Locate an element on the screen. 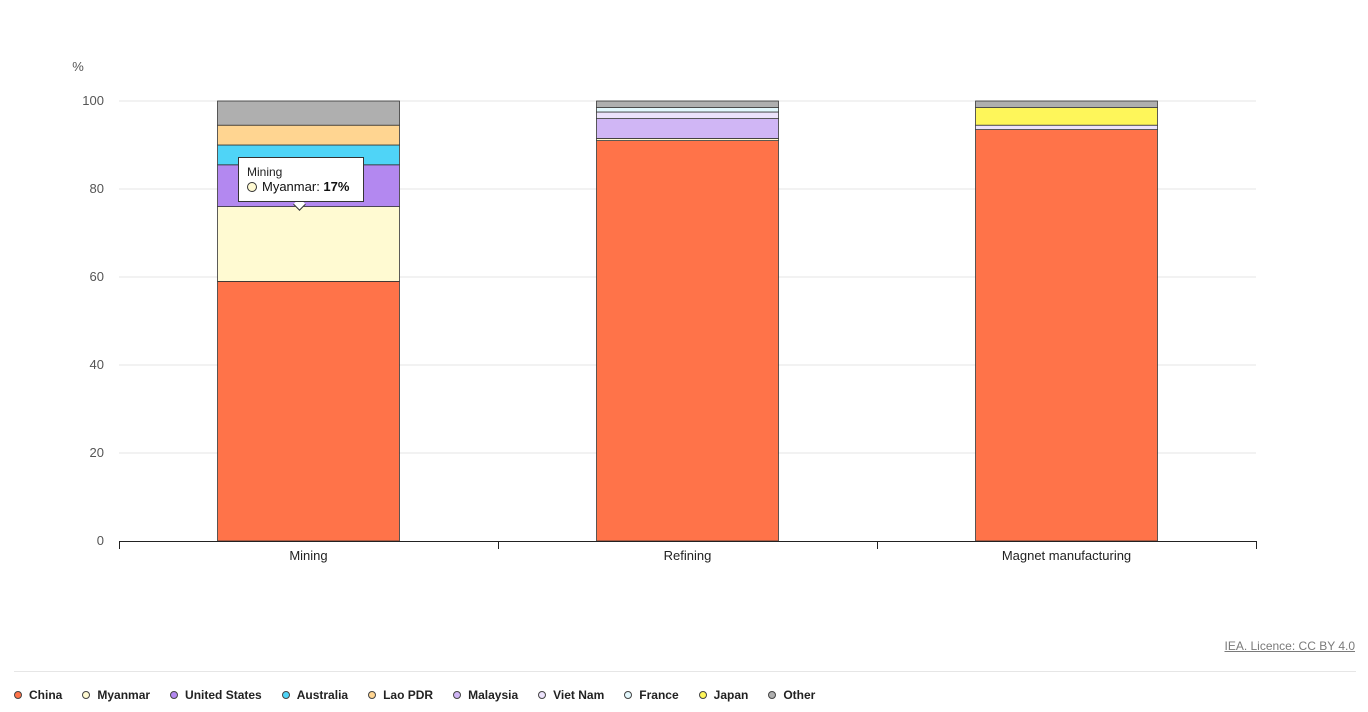  x-tick-label: Mining is located at coordinates (308, 555).